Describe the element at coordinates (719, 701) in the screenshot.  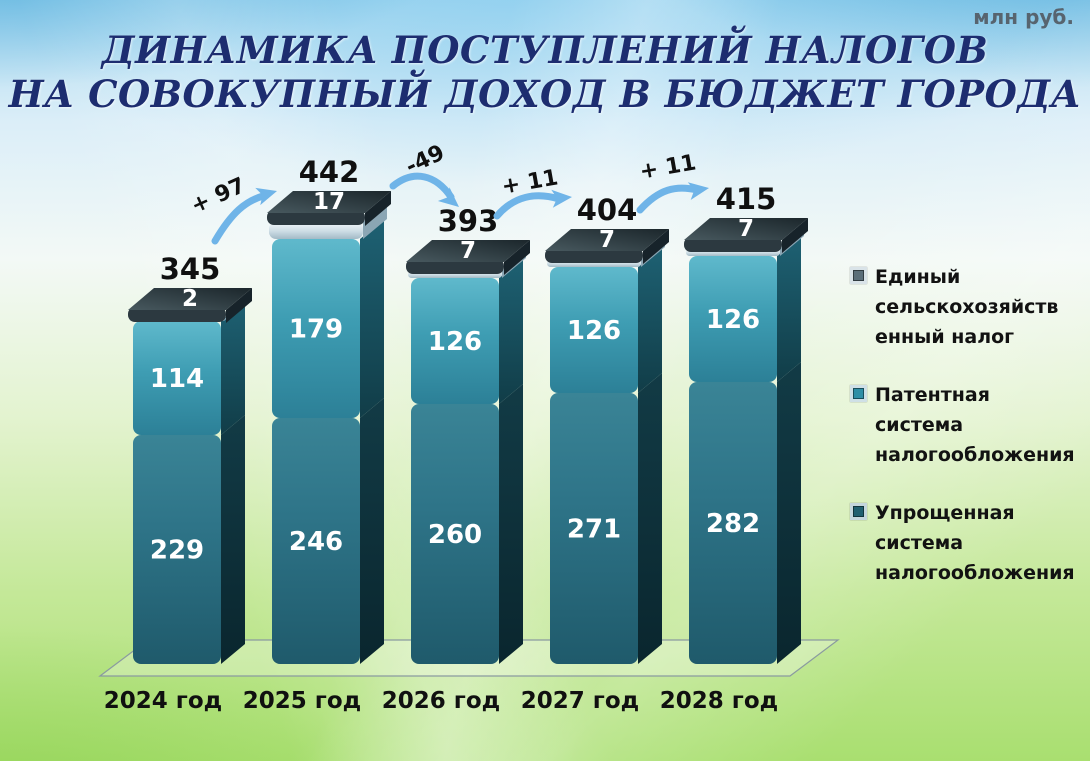
I see `category-label: 2028 год` at that location.